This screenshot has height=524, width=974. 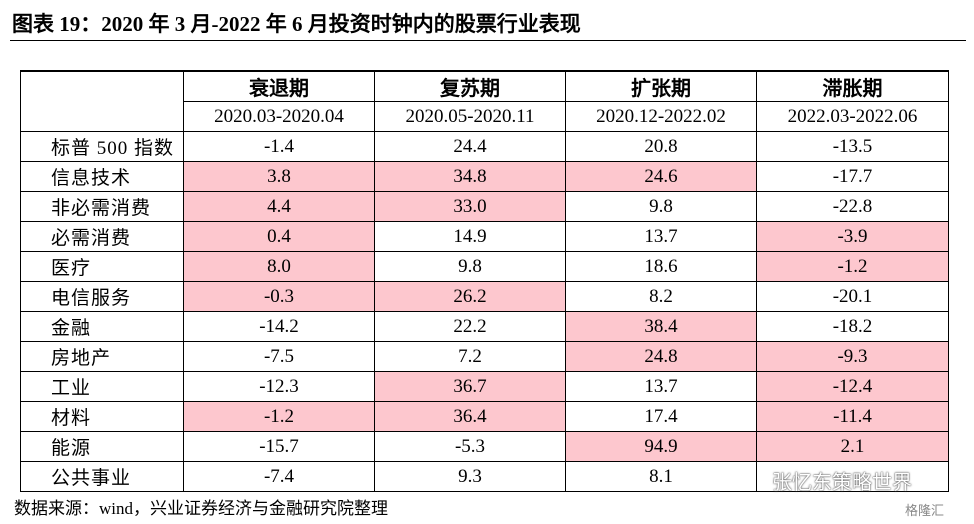 What do you see at coordinates (842, 482) in the screenshot?
I see `watermark: 张忆东策略世界` at bounding box center [842, 482].